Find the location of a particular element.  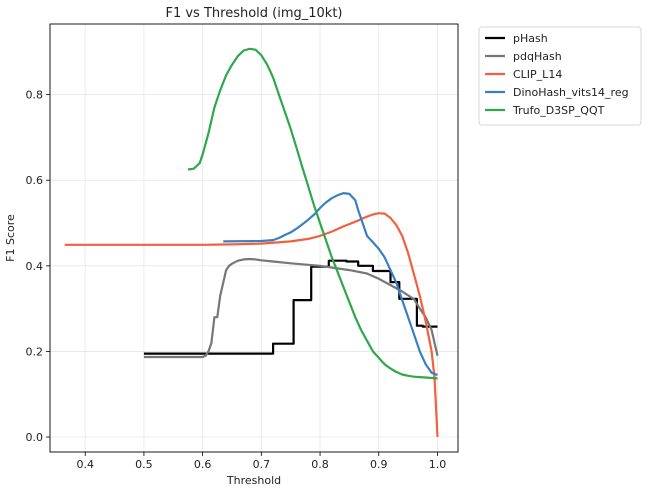

x-tick-label: 0.8 is located at coordinates (320, 464).